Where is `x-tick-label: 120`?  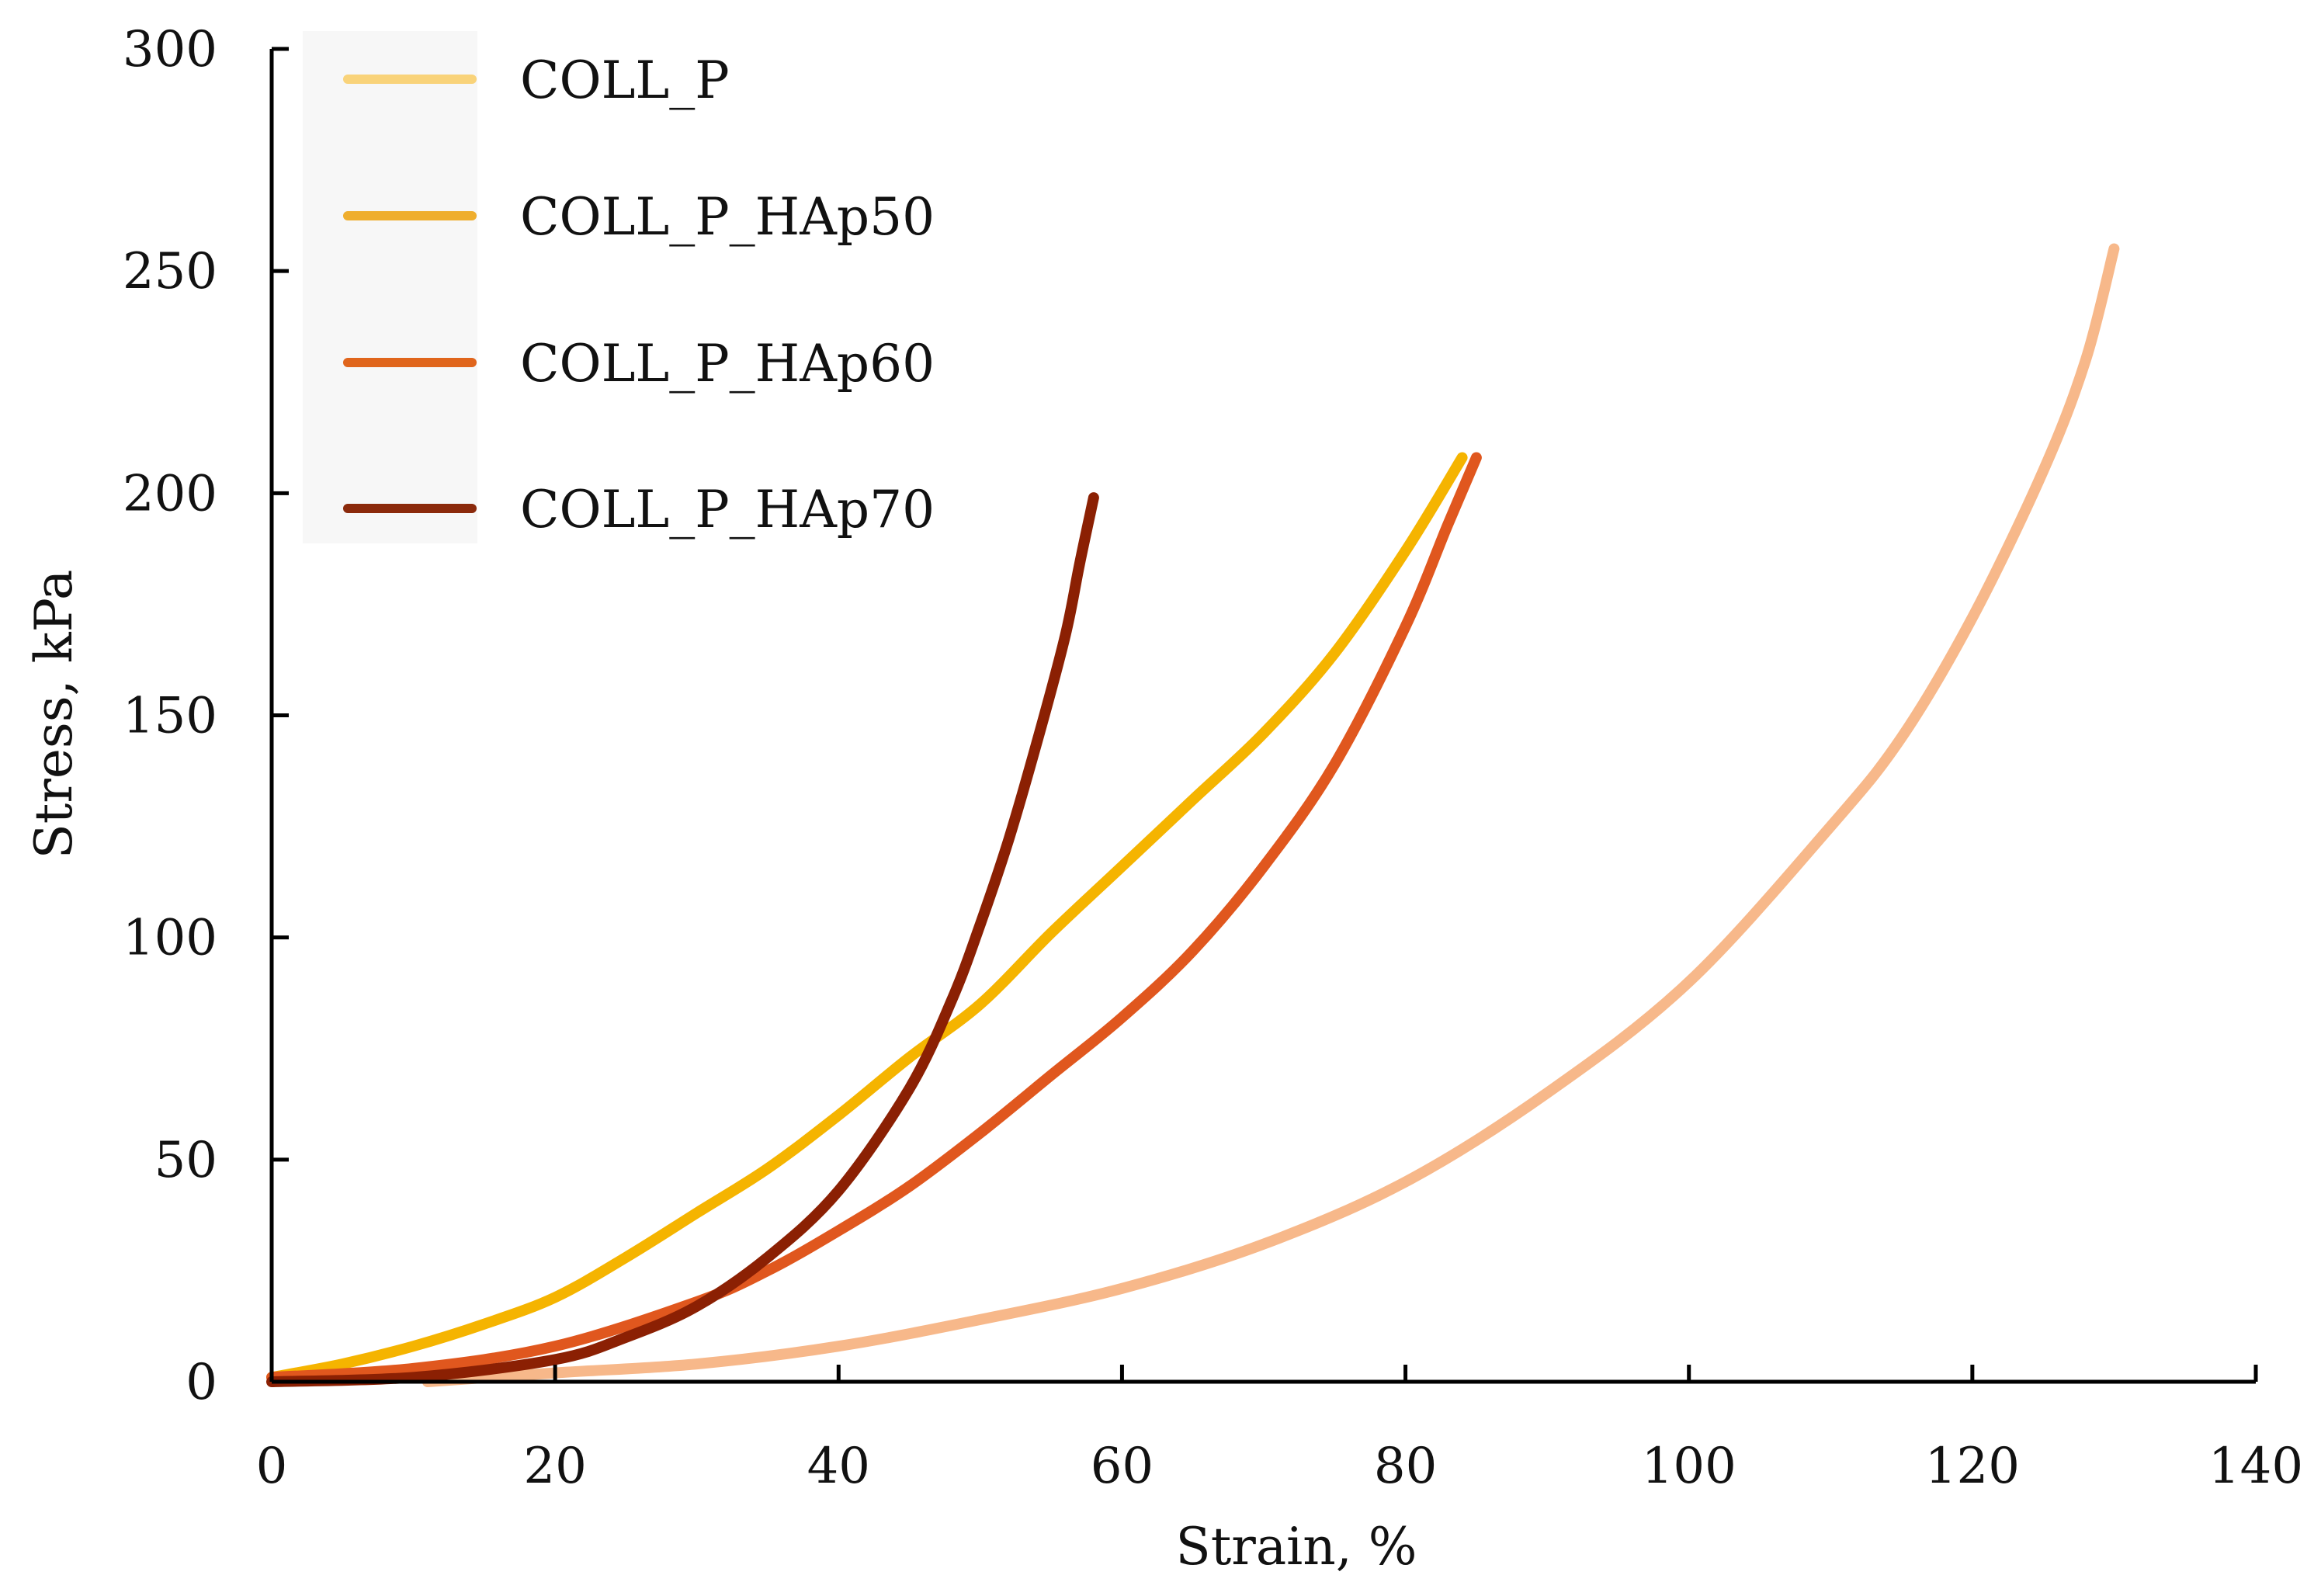
x-tick-label: 120 is located at coordinates (1972, 1466).